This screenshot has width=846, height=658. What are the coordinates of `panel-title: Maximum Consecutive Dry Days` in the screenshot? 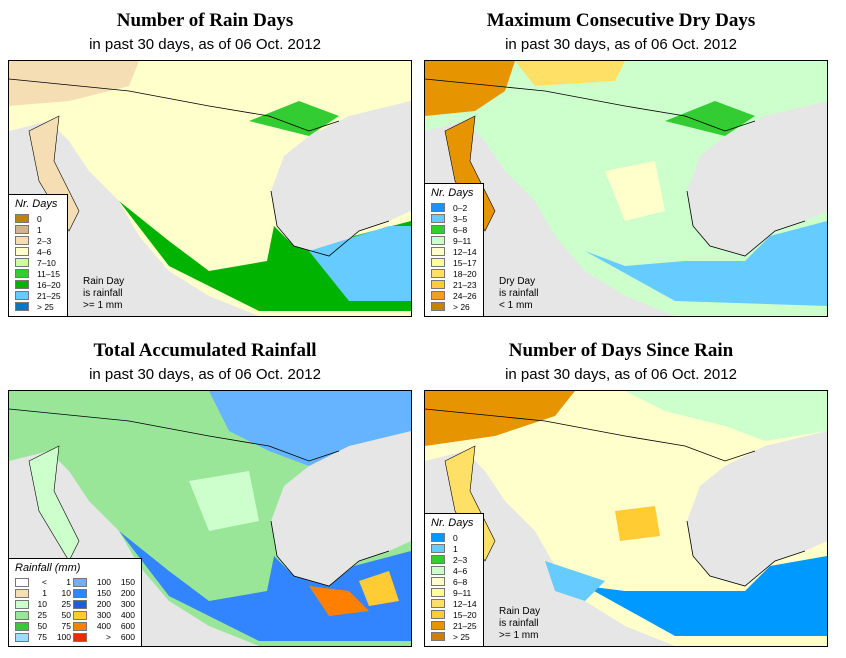 It's located at (621, 20).